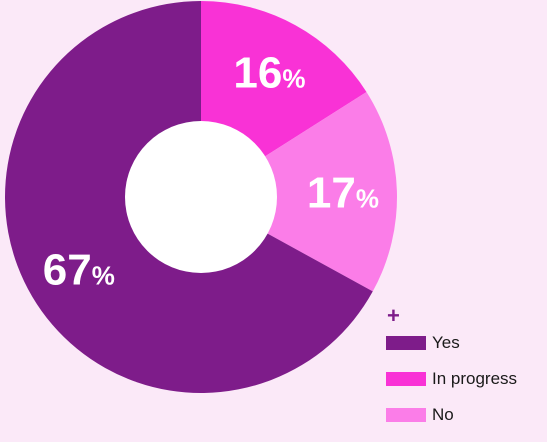 This screenshot has height=442, width=547. I want to click on slice-label-in-progress: 16%, so click(269, 73).